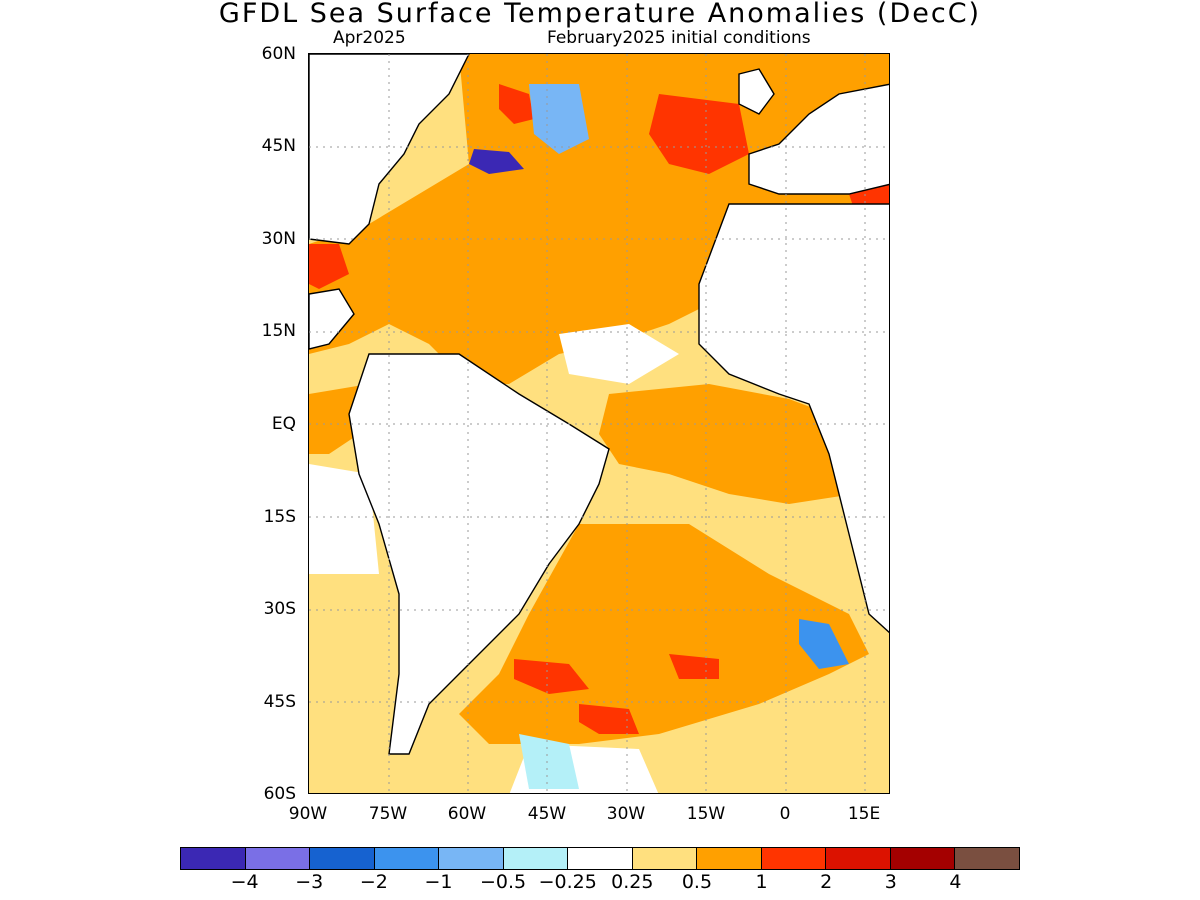 The image size is (1200, 900). Describe the element at coordinates (388, 814) in the screenshot. I see `lon-label-75w: 75W` at that location.